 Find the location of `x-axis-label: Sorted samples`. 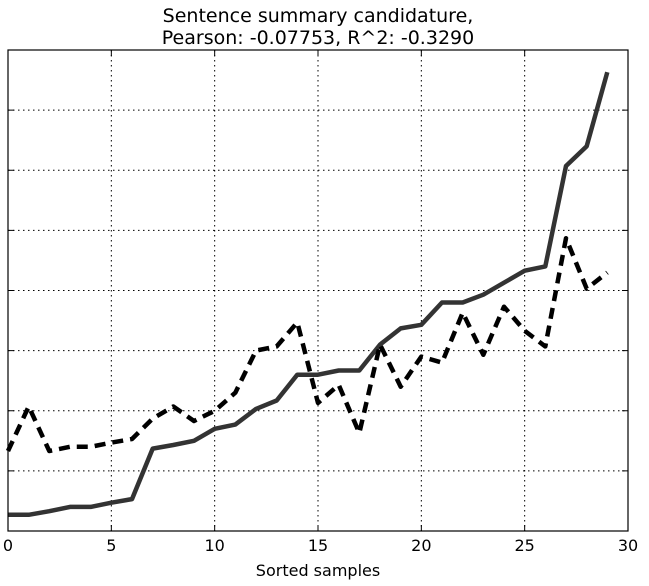

x-axis-label: Sorted samples is located at coordinates (318, 570).